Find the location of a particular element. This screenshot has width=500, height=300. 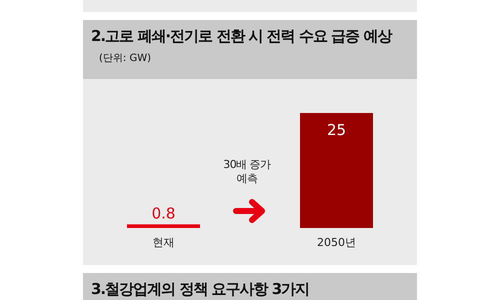

data-label: 0.8 is located at coordinates (164, 213).